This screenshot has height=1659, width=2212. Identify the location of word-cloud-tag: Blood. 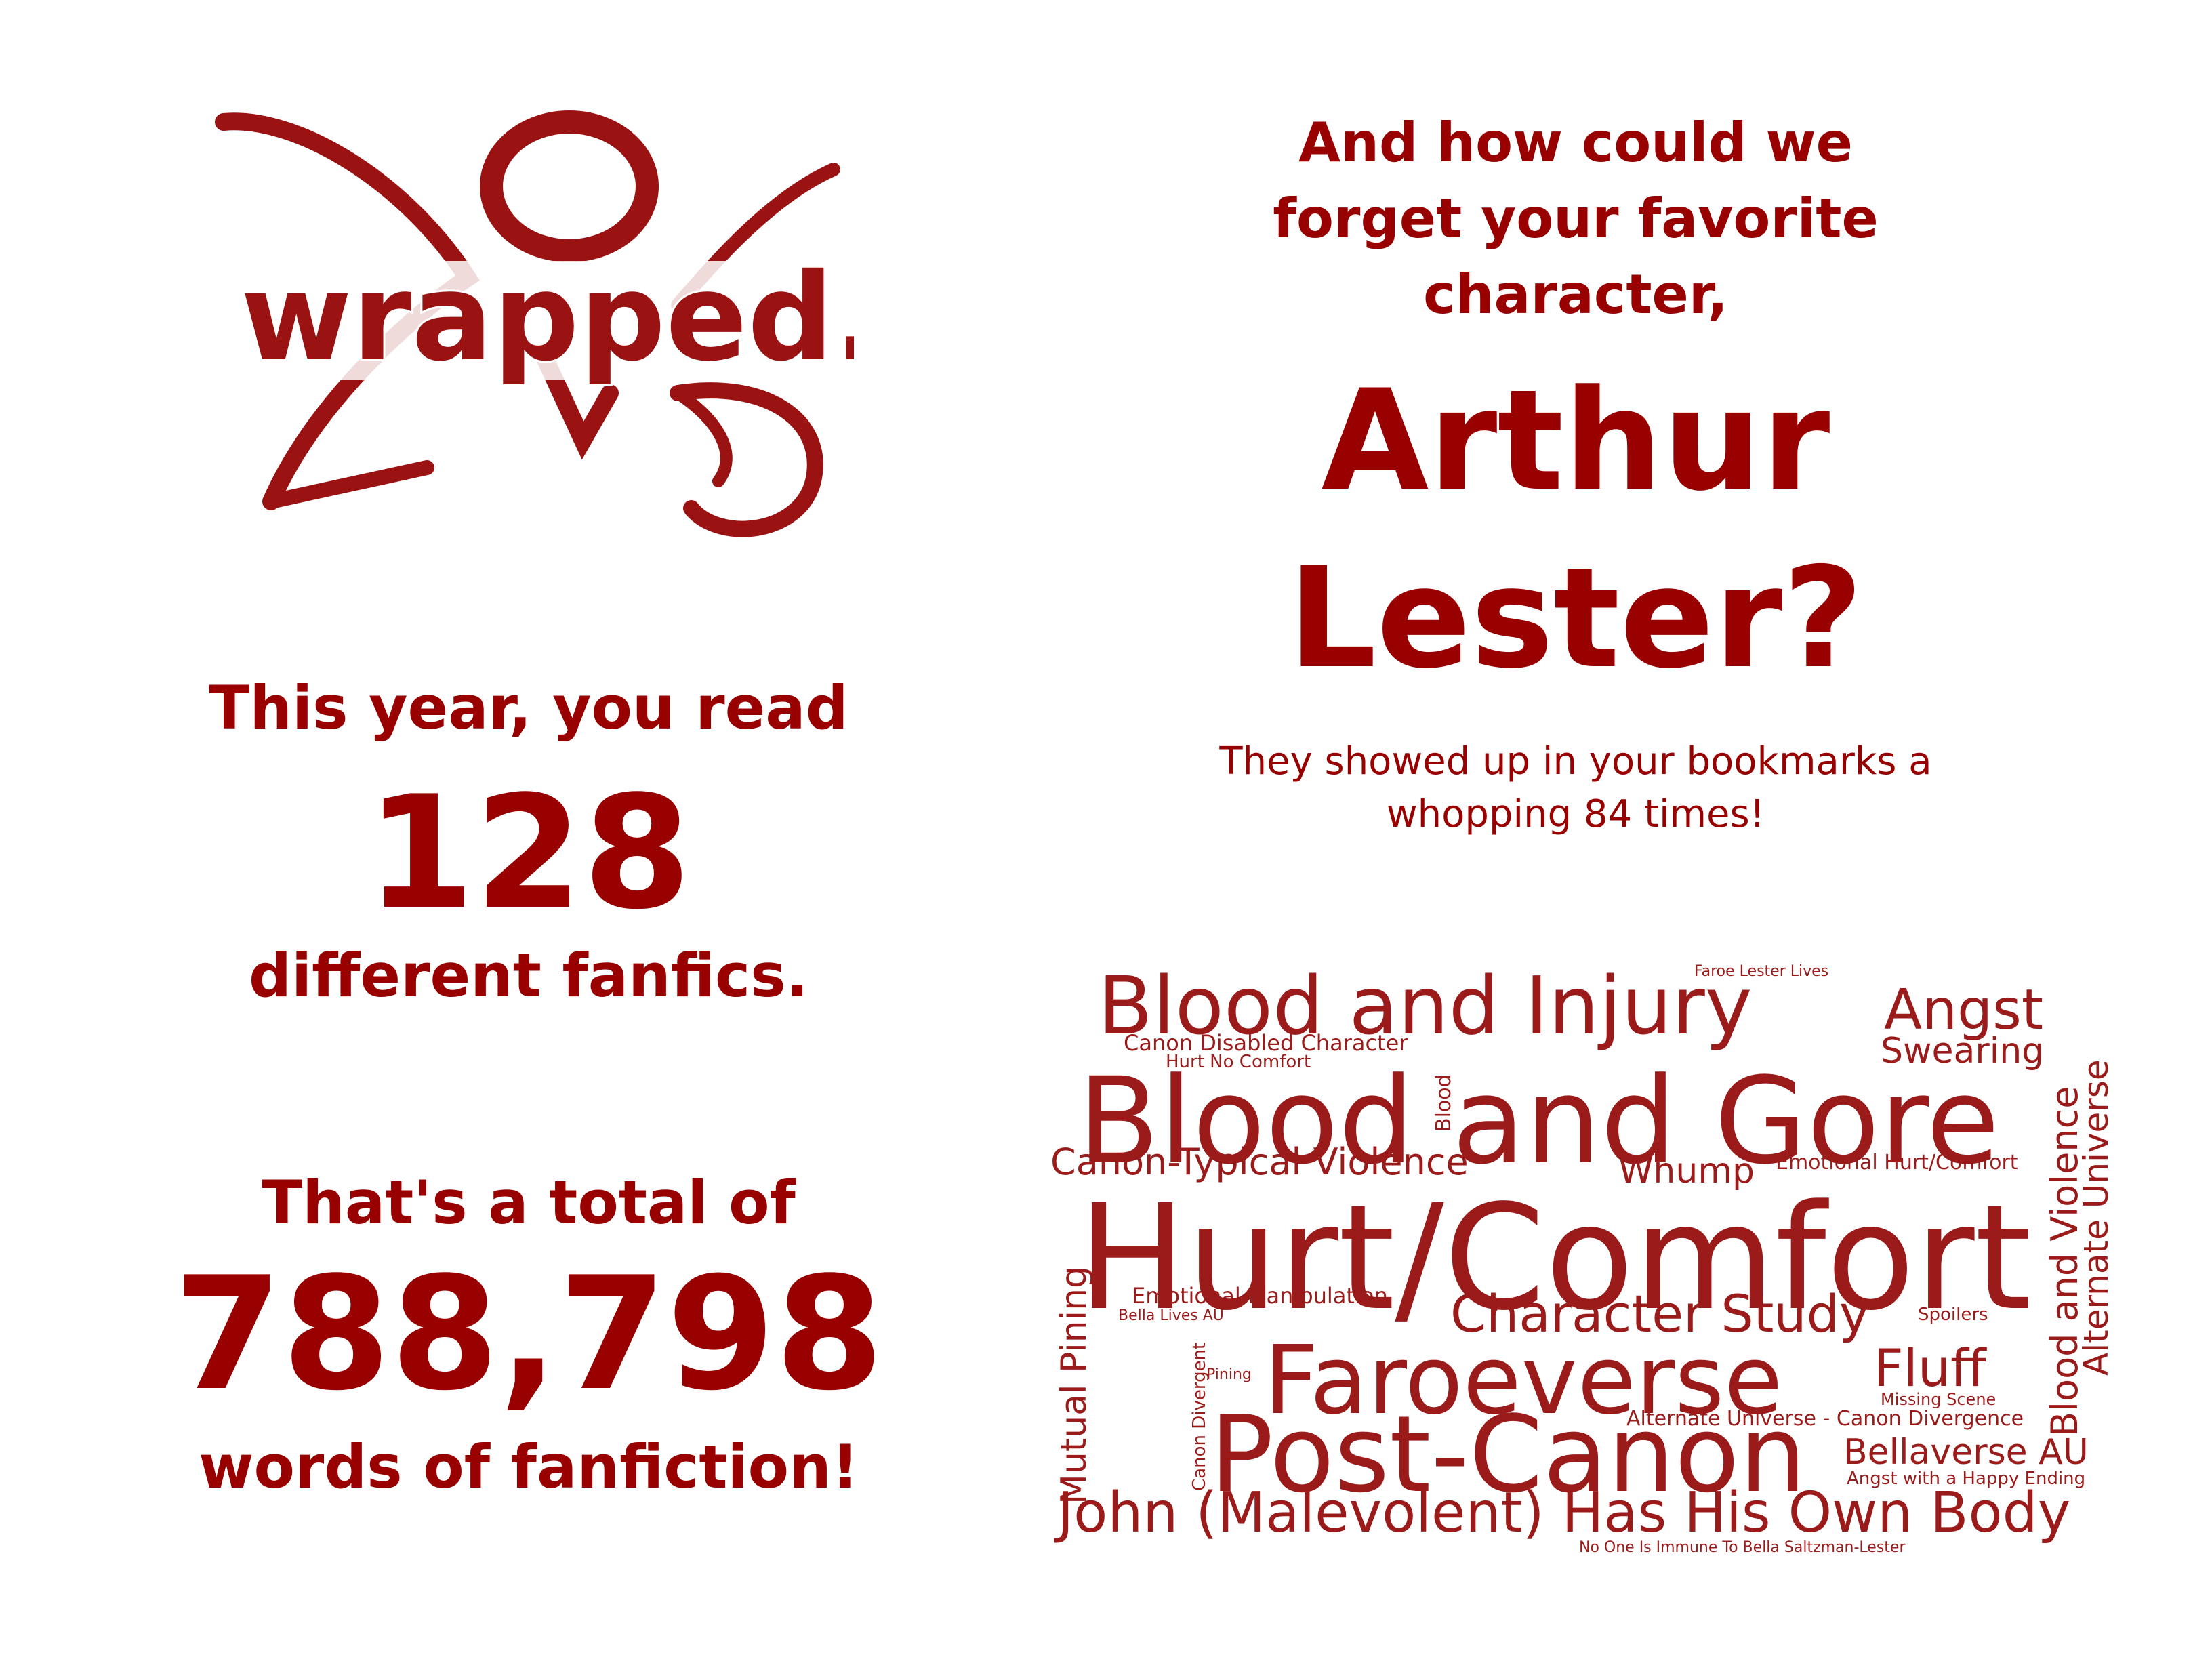
(1444, 1103).